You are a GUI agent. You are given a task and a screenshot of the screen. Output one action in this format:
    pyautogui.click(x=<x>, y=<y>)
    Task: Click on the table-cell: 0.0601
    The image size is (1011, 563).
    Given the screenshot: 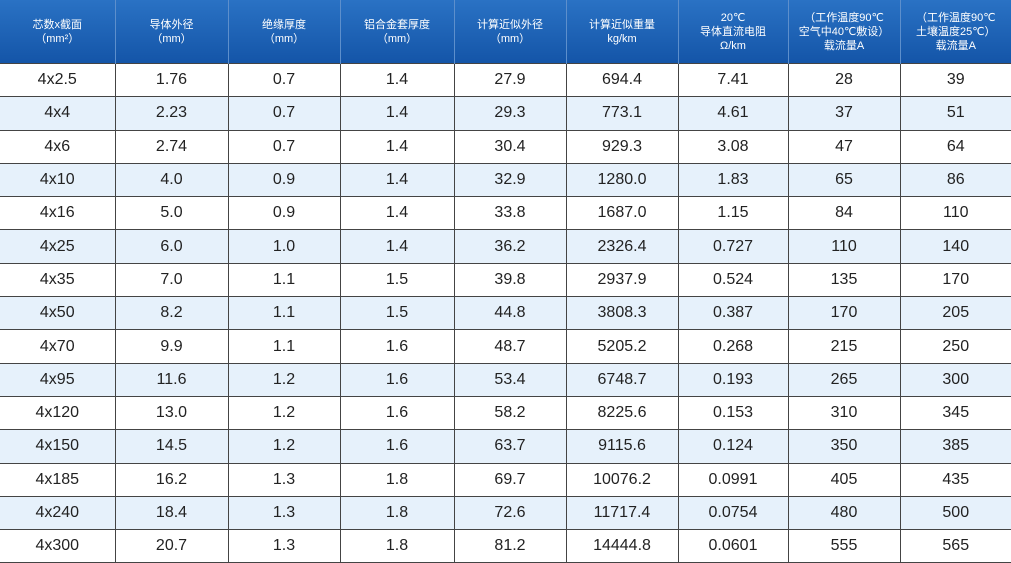 What is the action you would take?
    pyautogui.click(x=733, y=546)
    